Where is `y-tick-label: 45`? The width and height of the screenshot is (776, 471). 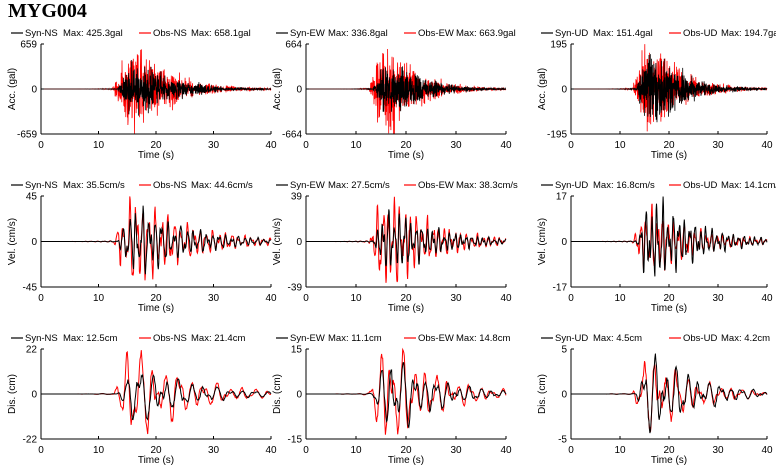
y-tick-label: 45 is located at coordinates (32, 197).